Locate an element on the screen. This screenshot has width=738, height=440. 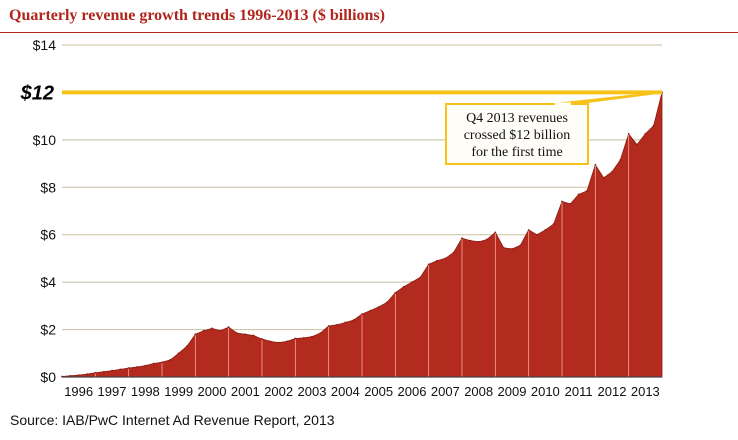
y-tick-label: $0 is located at coordinates (48, 377).